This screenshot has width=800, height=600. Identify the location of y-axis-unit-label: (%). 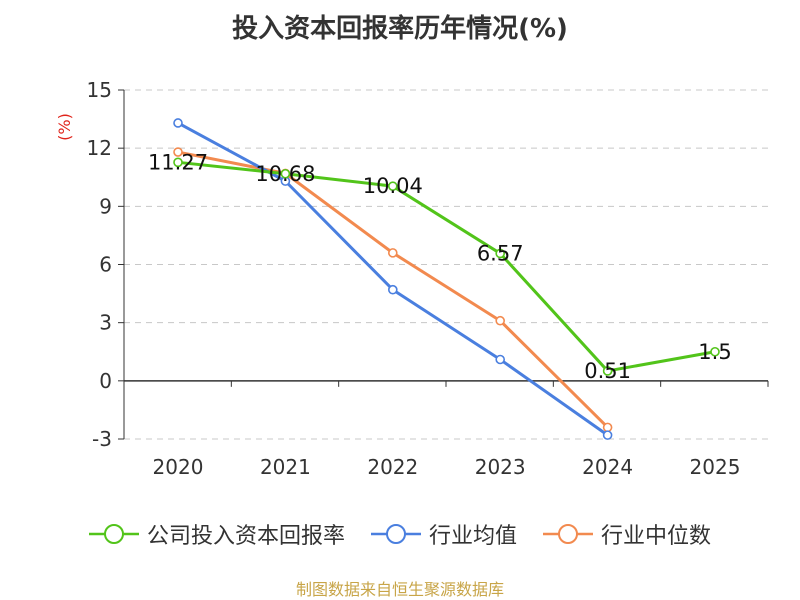
(64, 127).